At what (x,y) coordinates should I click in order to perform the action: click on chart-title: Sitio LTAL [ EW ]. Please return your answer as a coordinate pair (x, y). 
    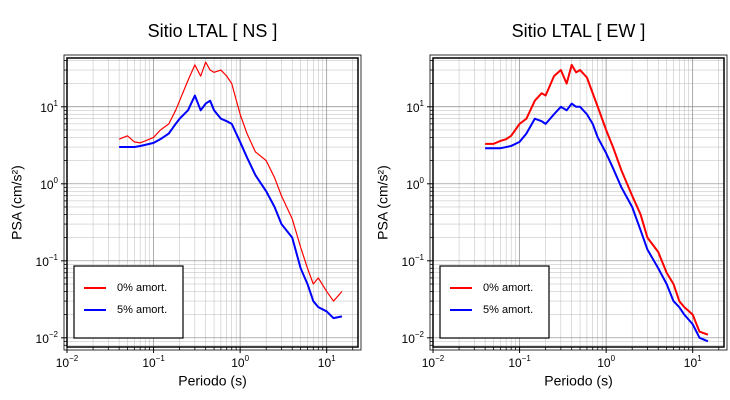
    Looking at the image, I should click on (579, 31).